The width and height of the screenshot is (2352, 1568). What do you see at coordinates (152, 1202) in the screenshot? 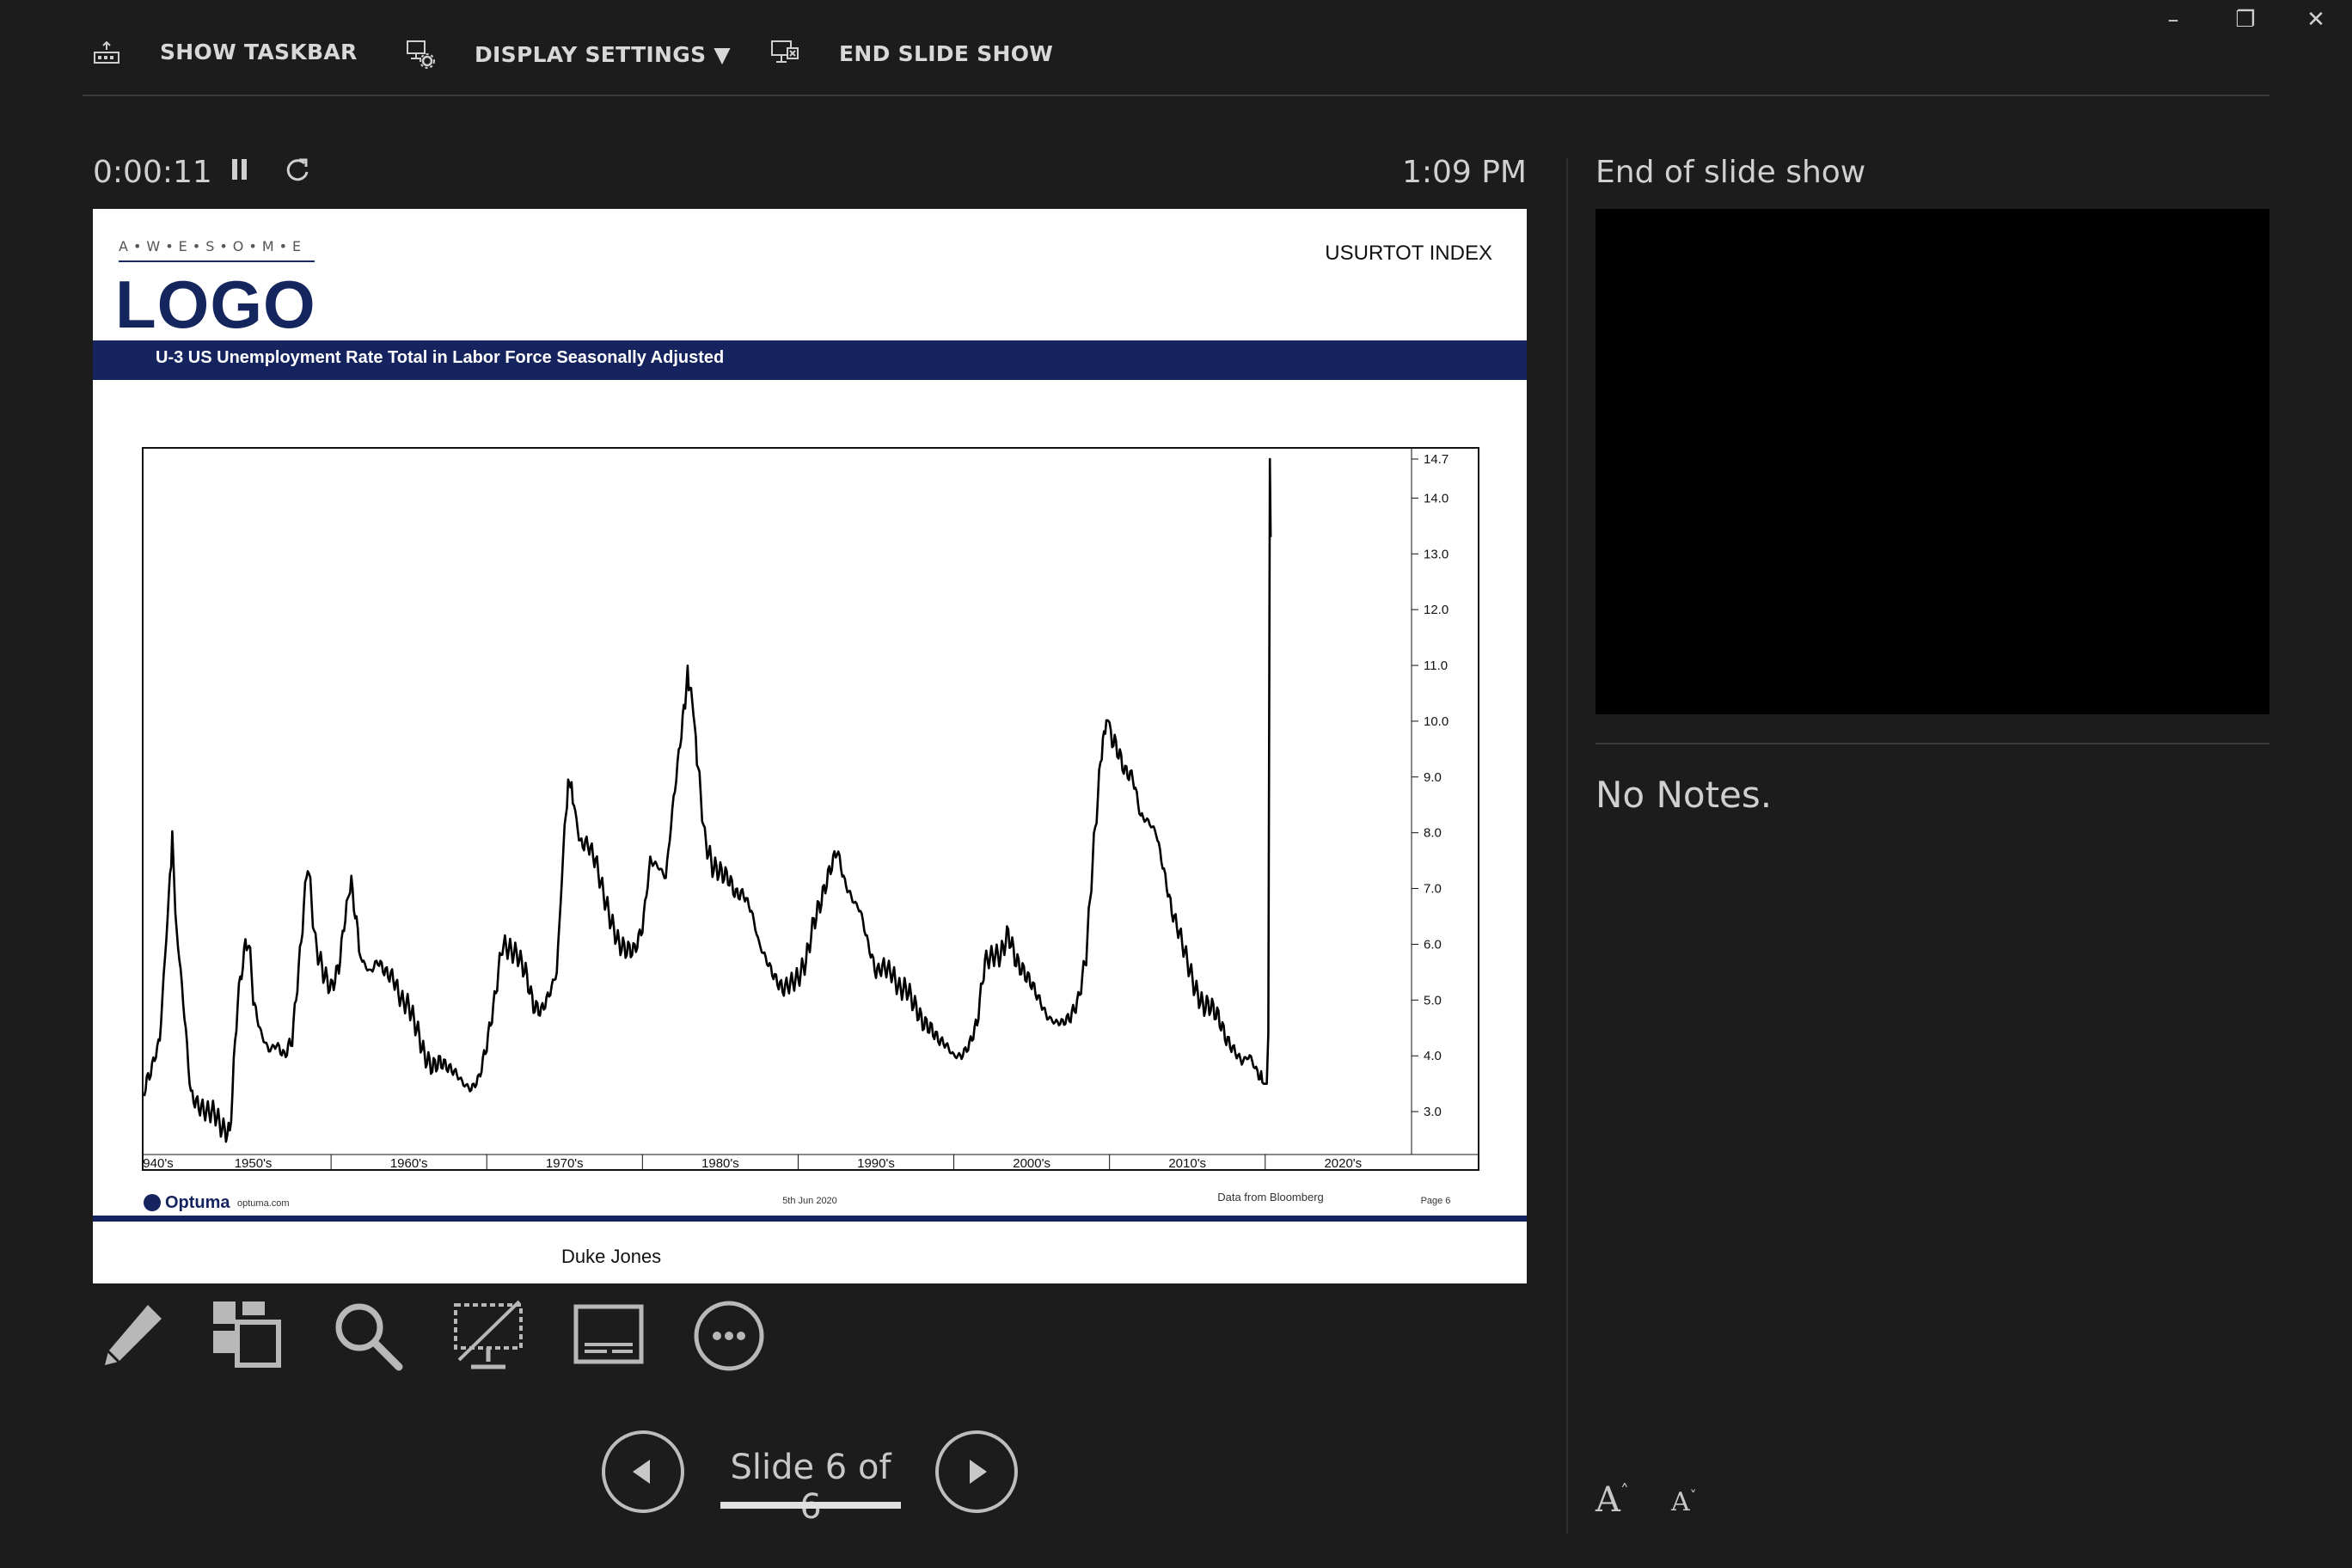
I see `optuma-logo-icon` at bounding box center [152, 1202].